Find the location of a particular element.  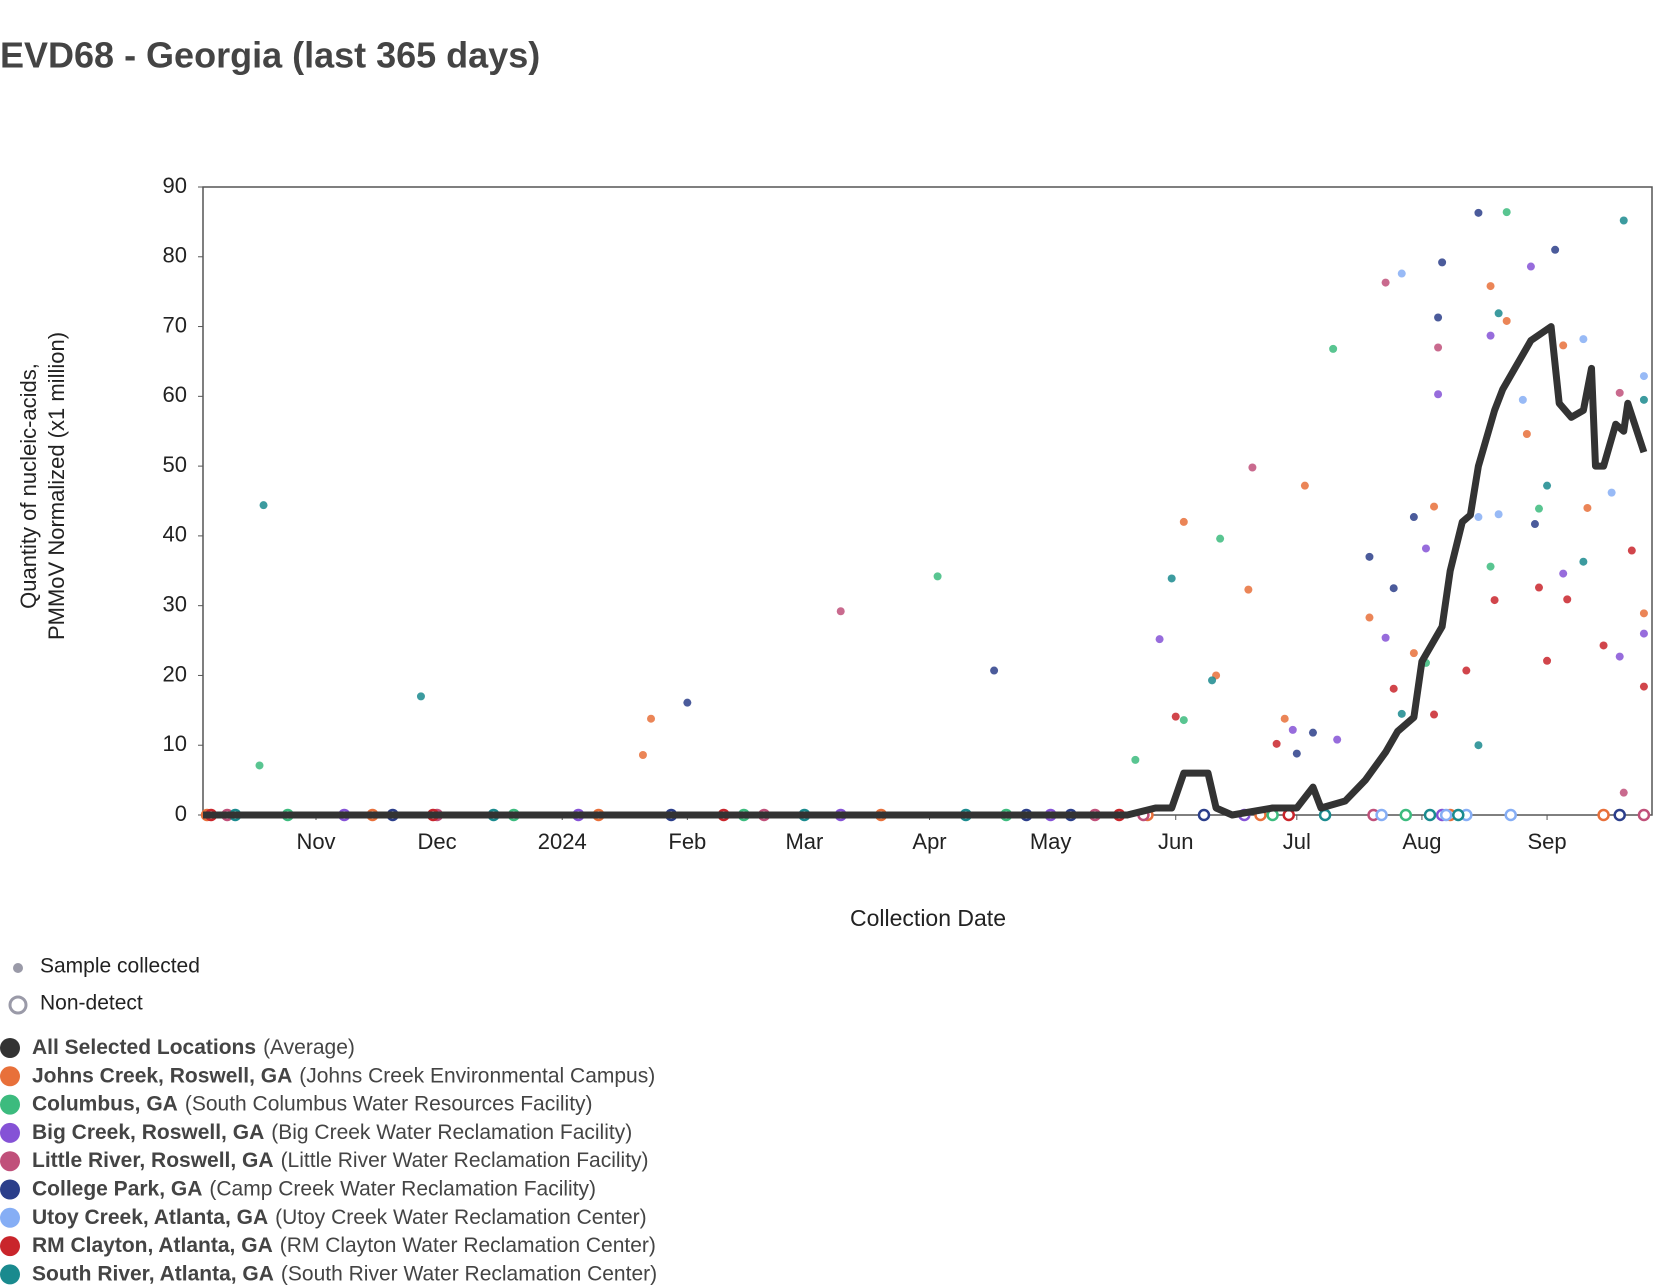

legend-detail: (Camp Creek Water Reclamation Facility) is located at coordinates (402, 1188).